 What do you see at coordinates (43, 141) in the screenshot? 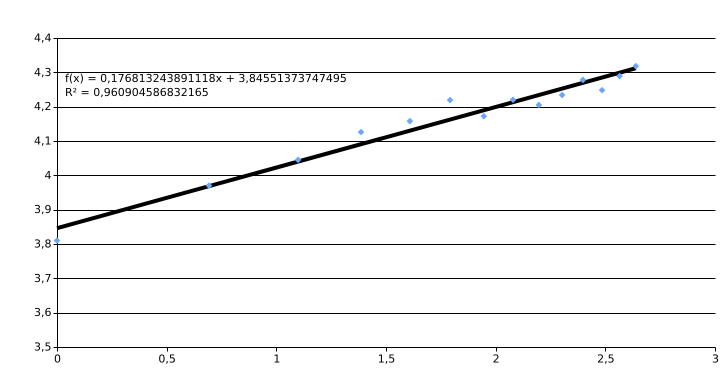
I see `y-tick-label: 4,1` at bounding box center [43, 141].